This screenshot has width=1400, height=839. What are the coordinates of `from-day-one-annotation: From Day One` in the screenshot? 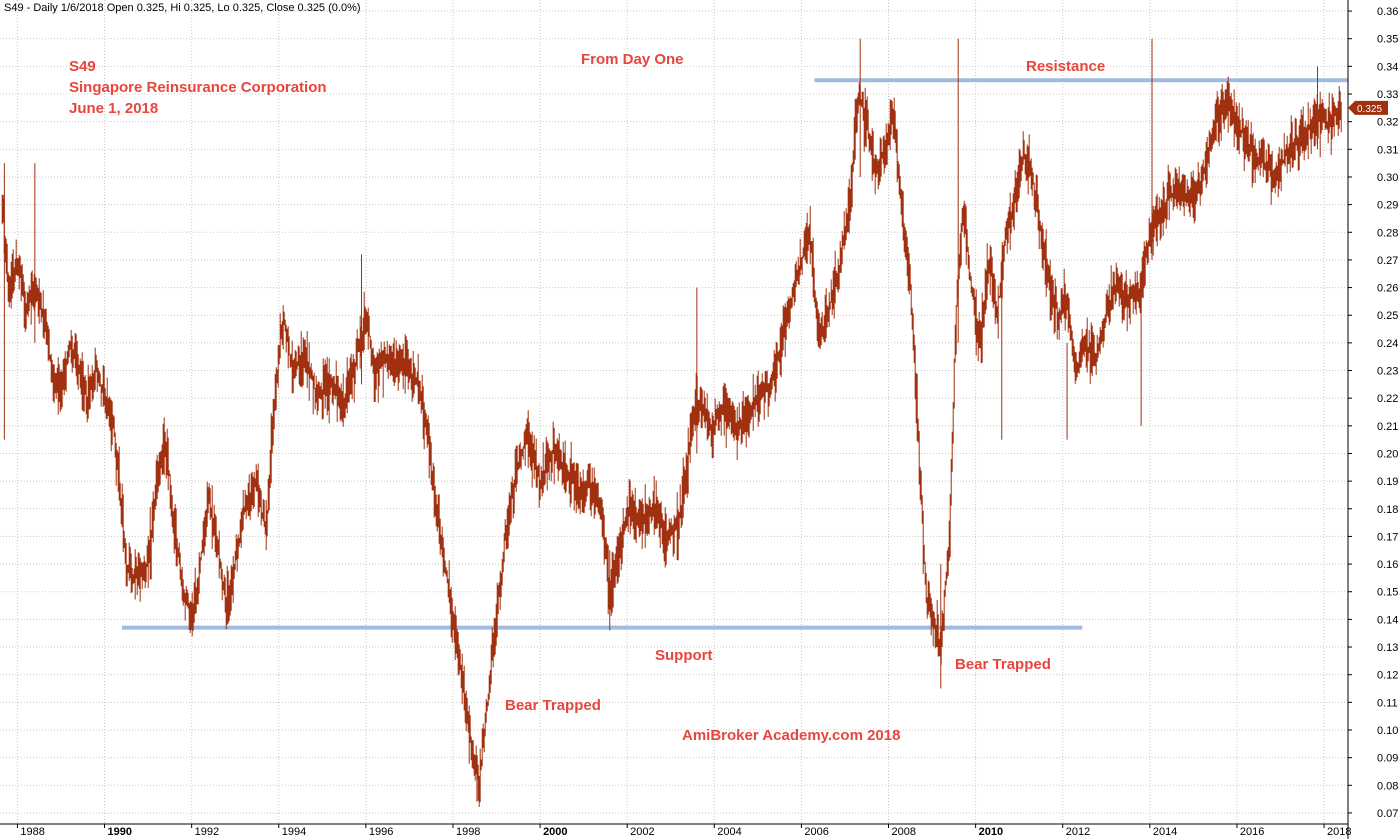 It's located at (632, 59).